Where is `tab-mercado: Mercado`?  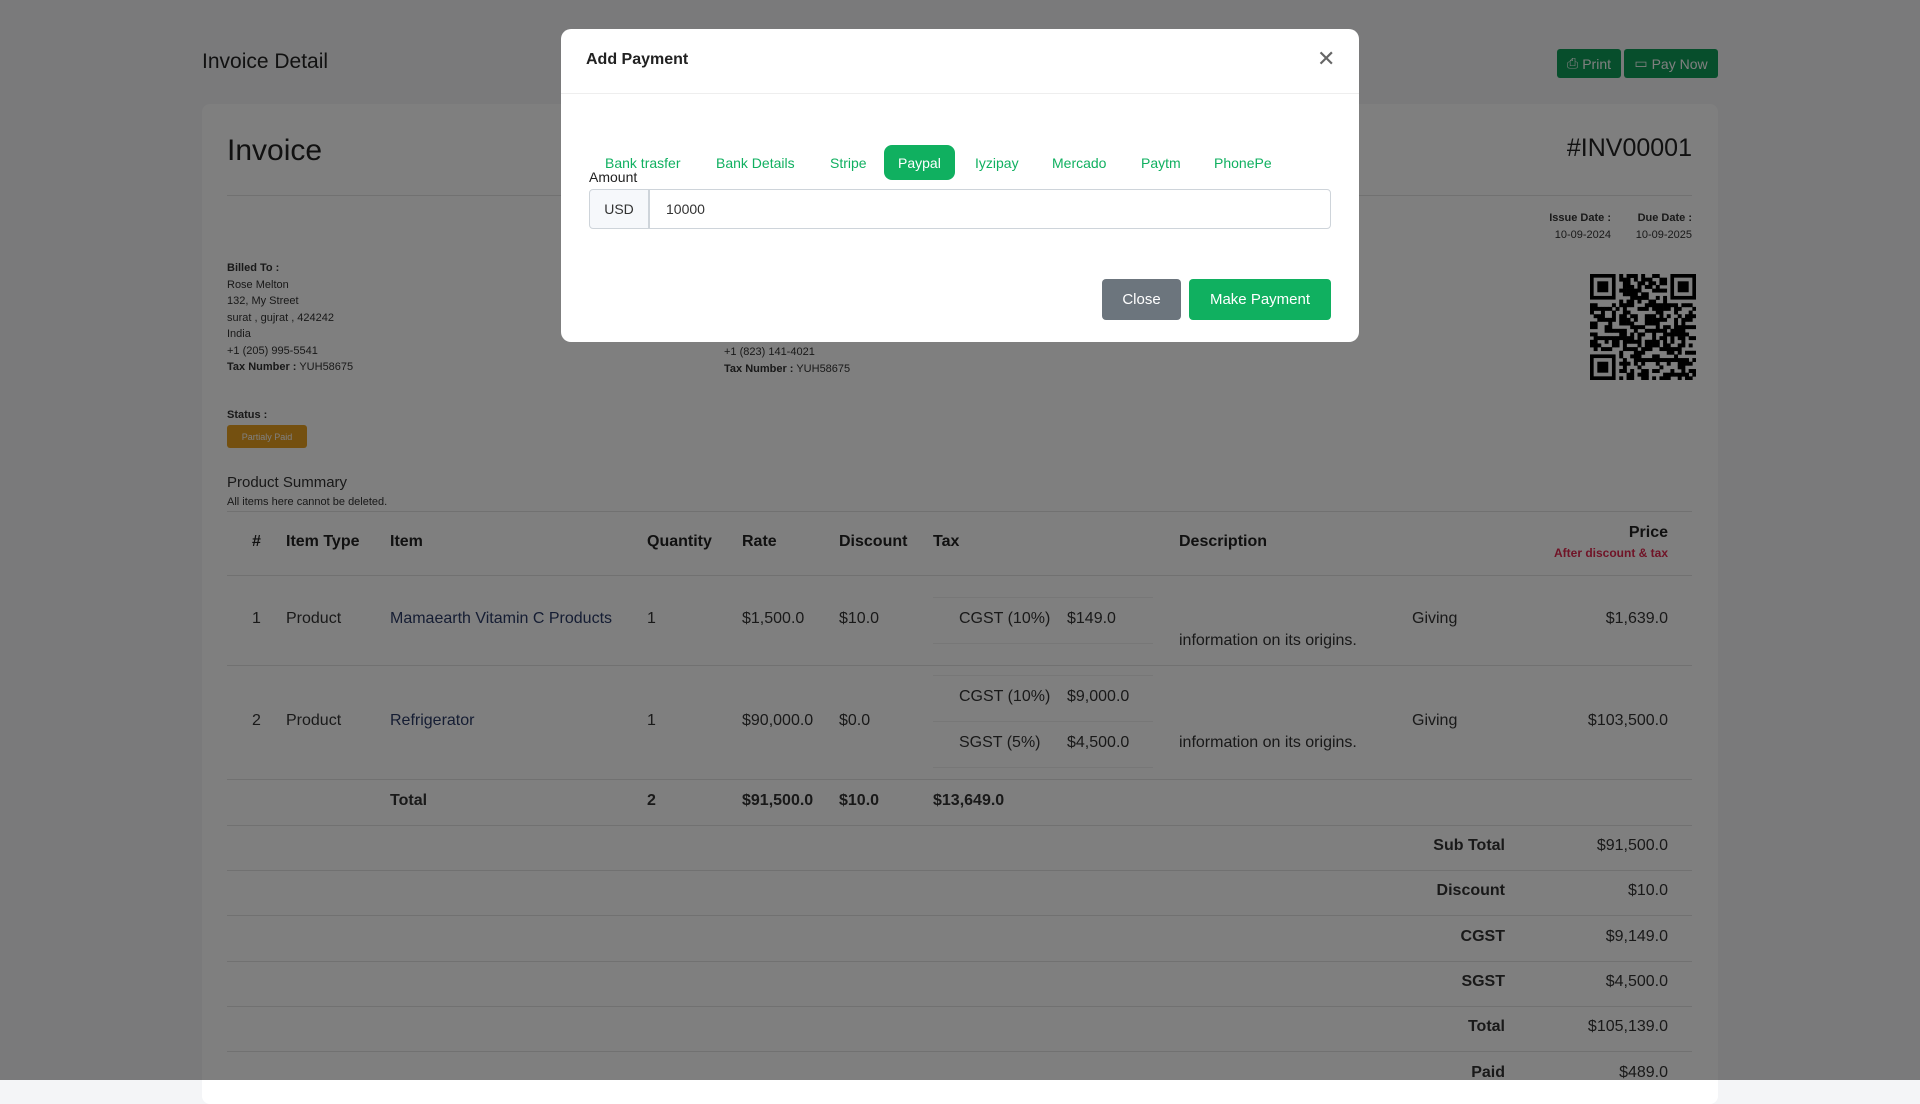 tab-mercado: Mercado is located at coordinates (1079, 162).